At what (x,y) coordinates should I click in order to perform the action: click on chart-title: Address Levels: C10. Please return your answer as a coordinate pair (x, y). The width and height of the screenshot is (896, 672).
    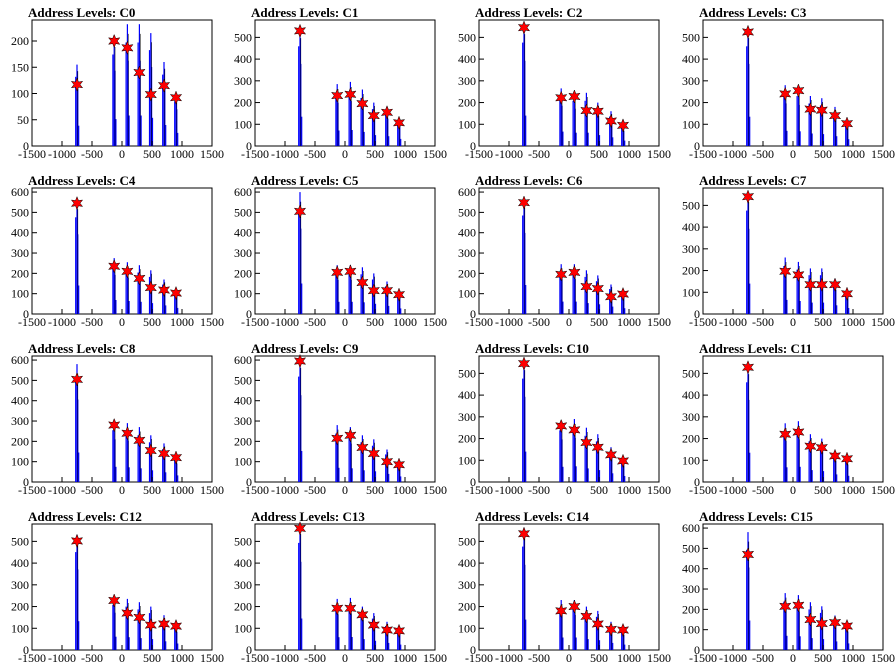
    Looking at the image, I should click on (532, 348).